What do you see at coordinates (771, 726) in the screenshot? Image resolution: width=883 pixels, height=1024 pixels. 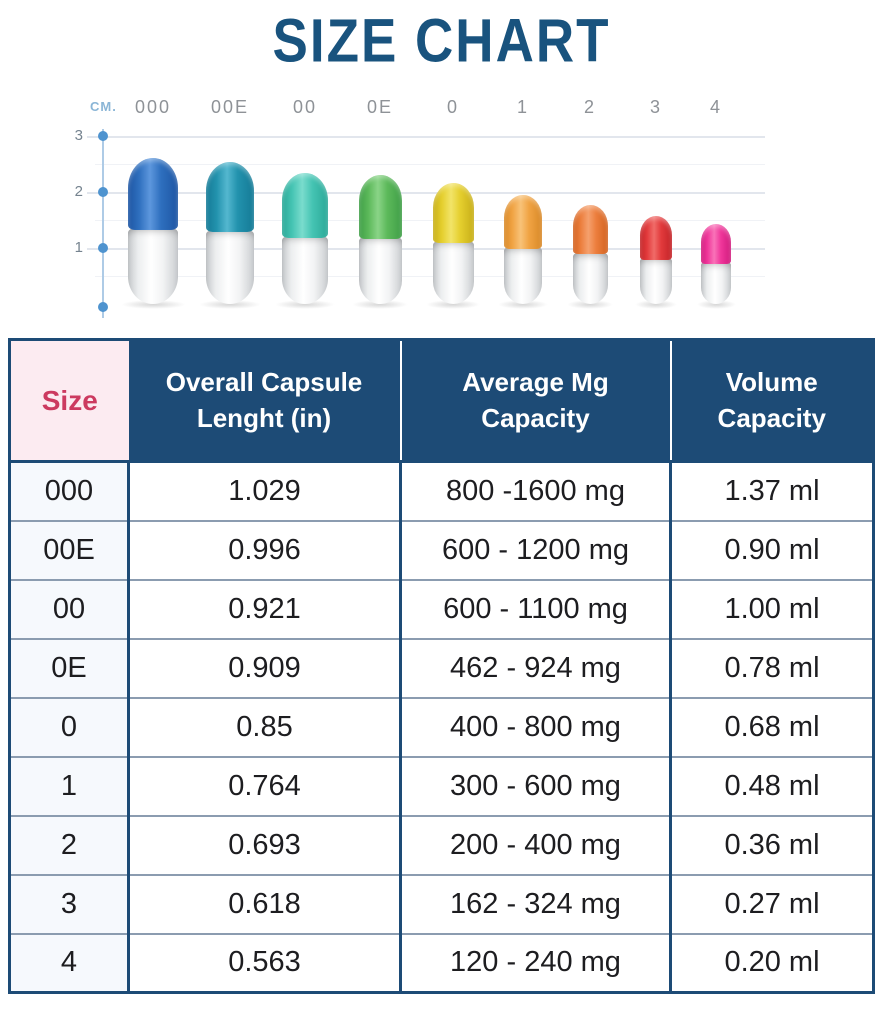 I see `cell-volume: 0.68 ml` at bounding box center [771, 726].